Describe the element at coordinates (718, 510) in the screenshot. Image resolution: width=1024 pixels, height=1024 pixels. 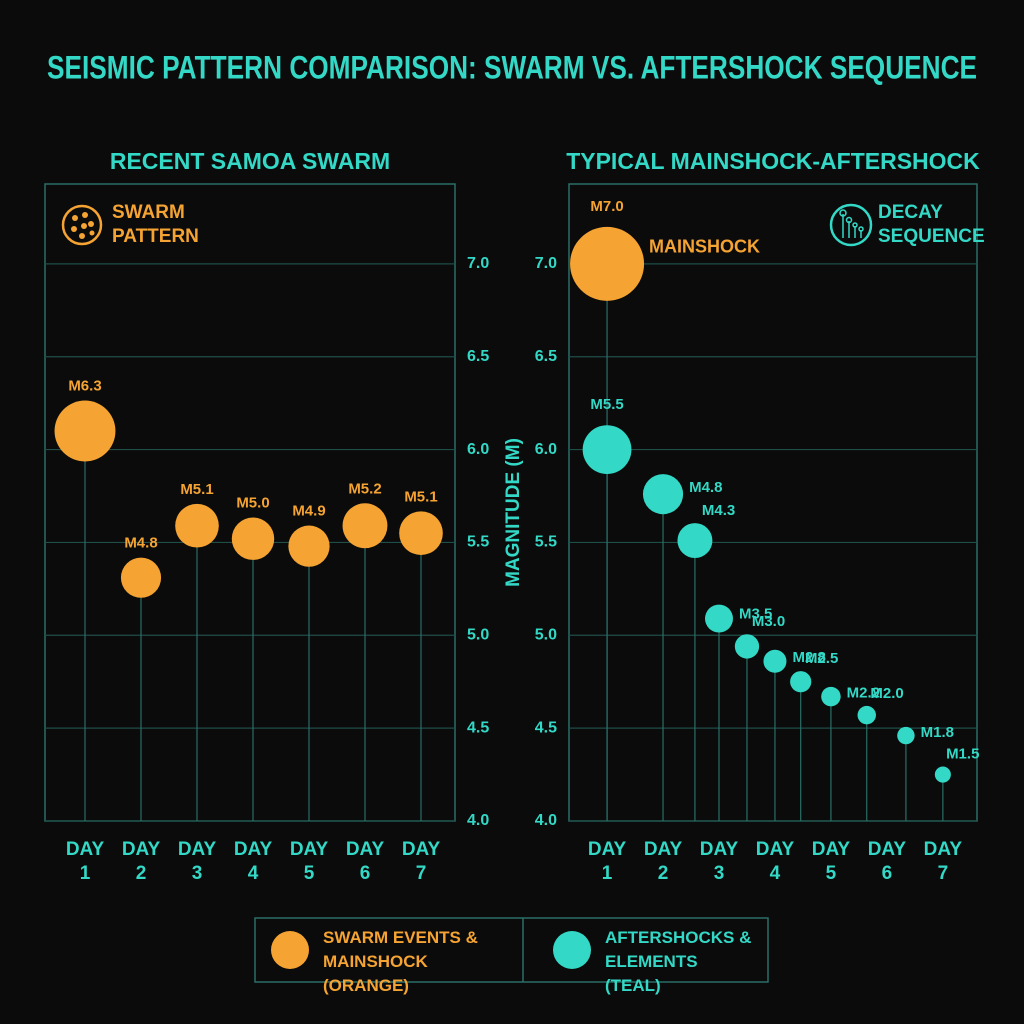
I see `value-label: M4.3` at that location.